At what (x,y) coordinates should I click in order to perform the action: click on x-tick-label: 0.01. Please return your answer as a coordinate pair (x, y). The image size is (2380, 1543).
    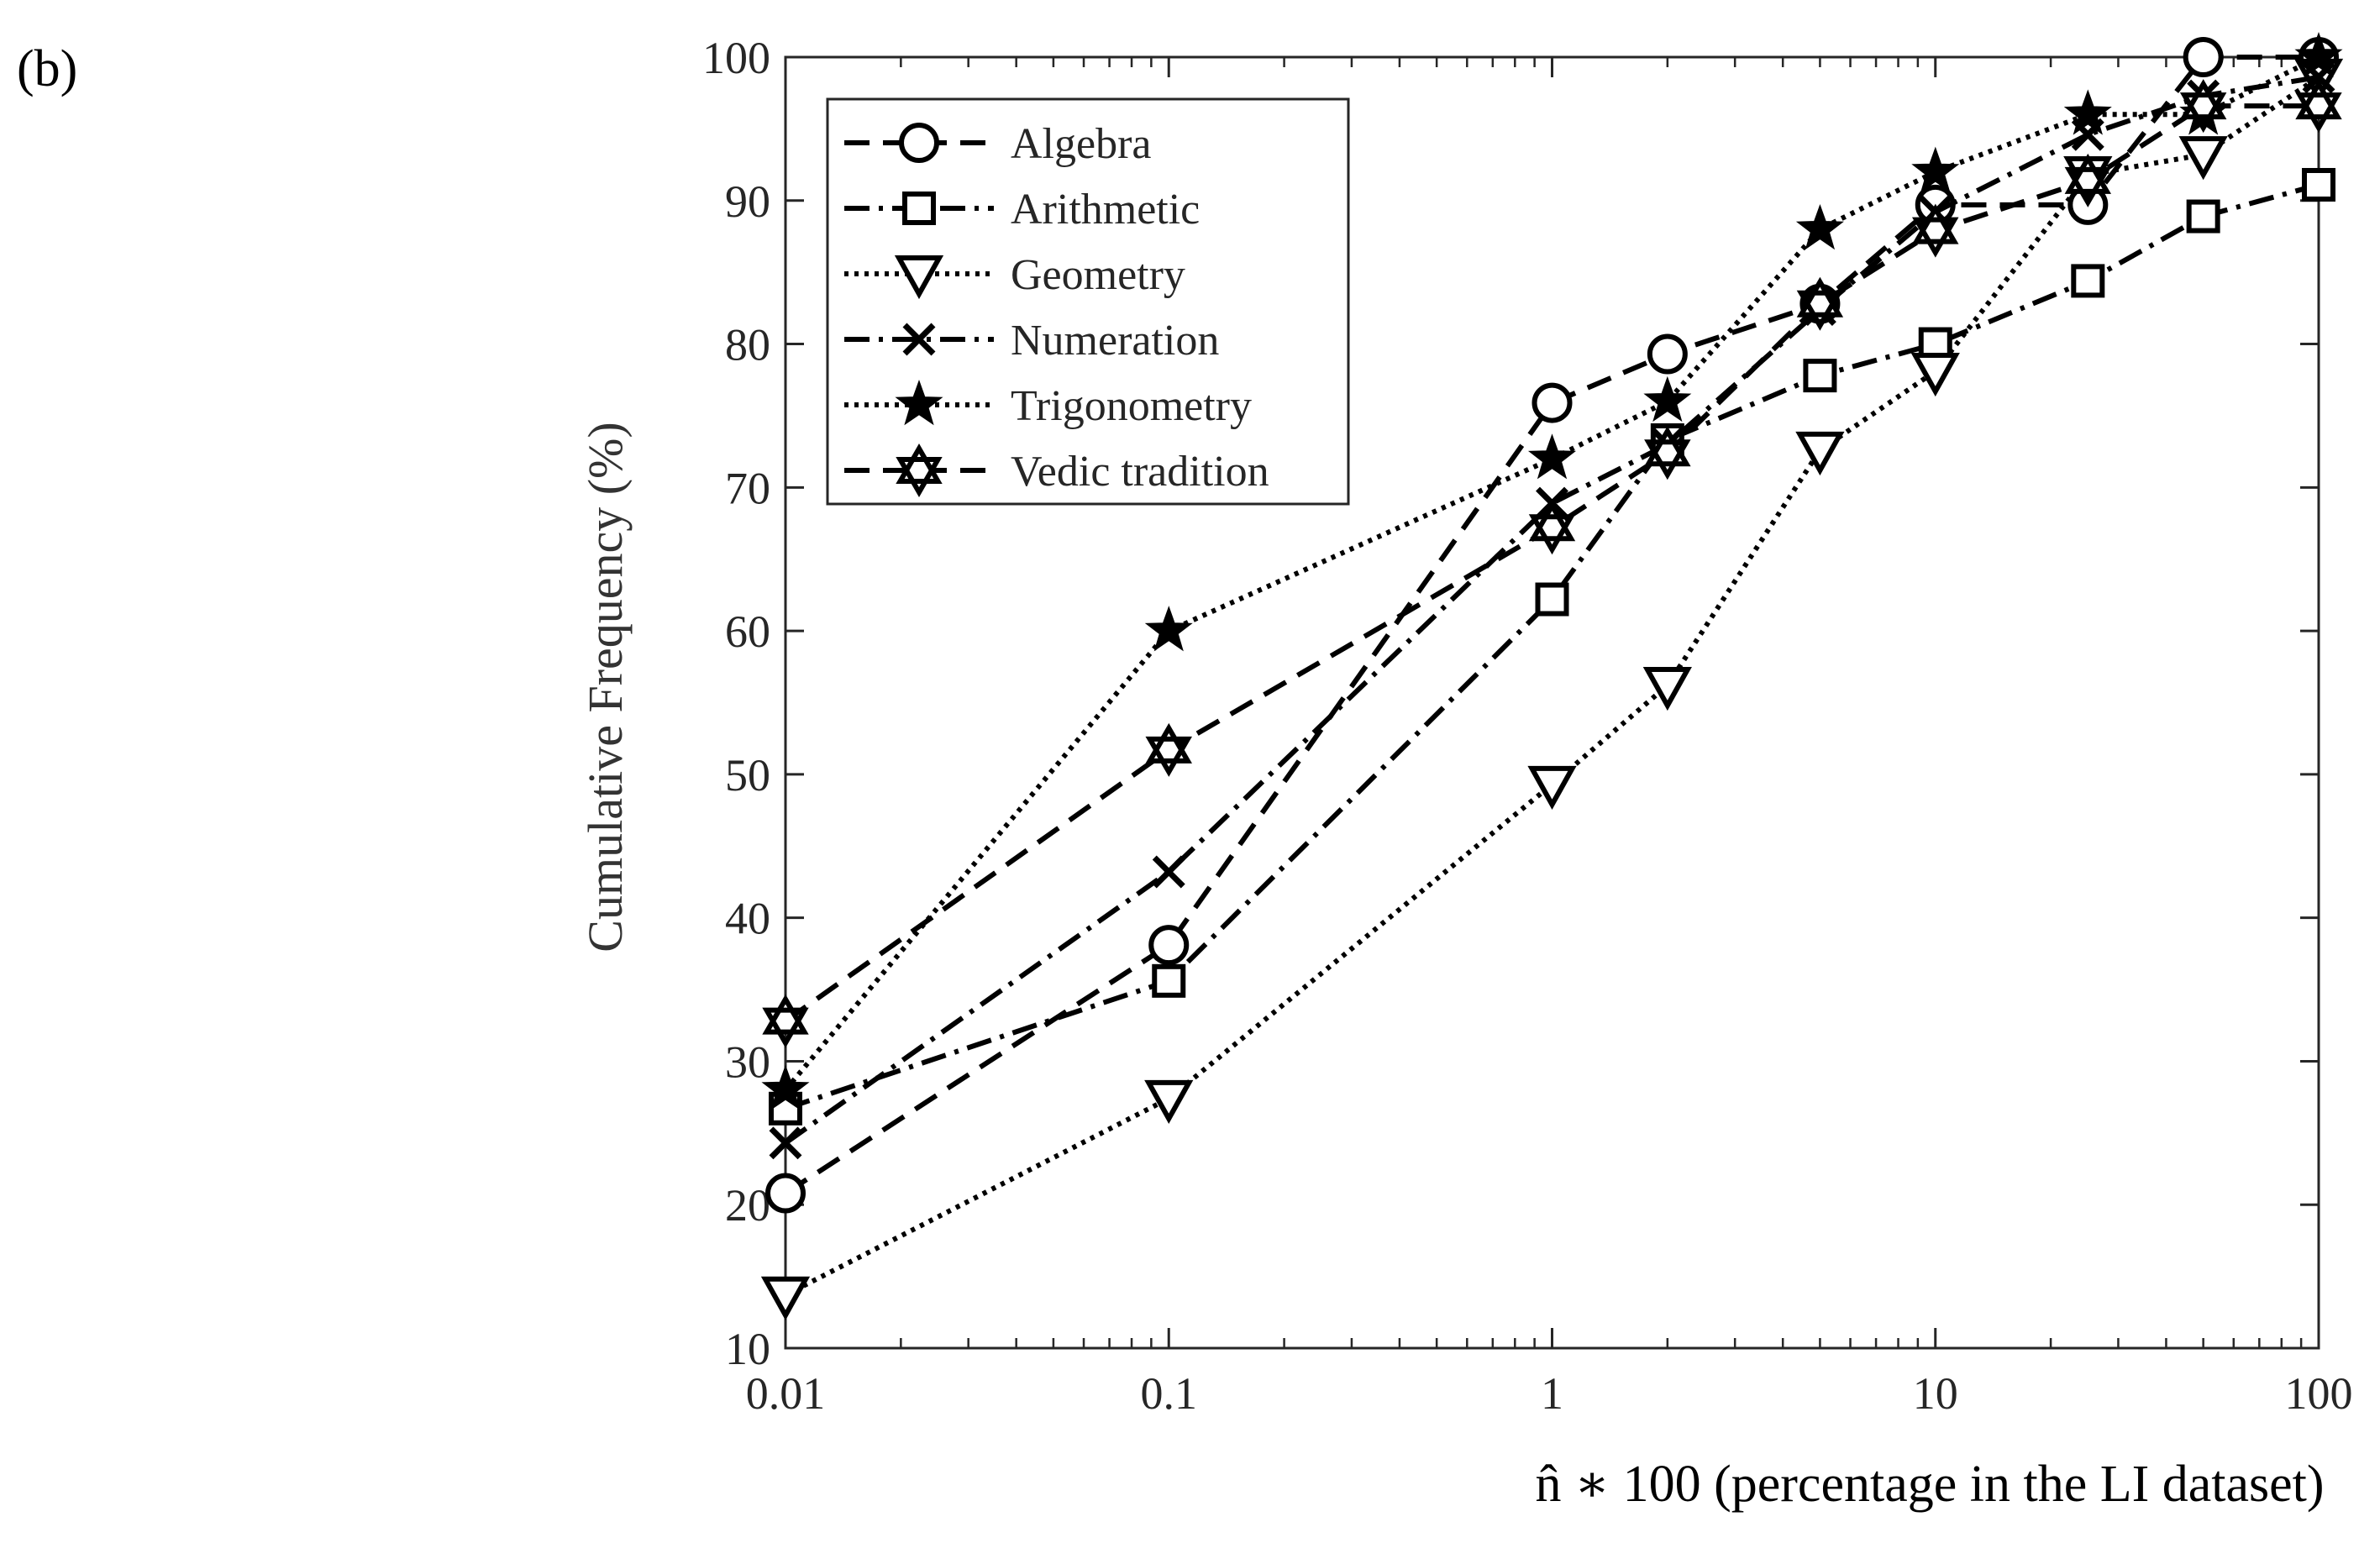
    Looking at the image, I should click on (786, 1394).